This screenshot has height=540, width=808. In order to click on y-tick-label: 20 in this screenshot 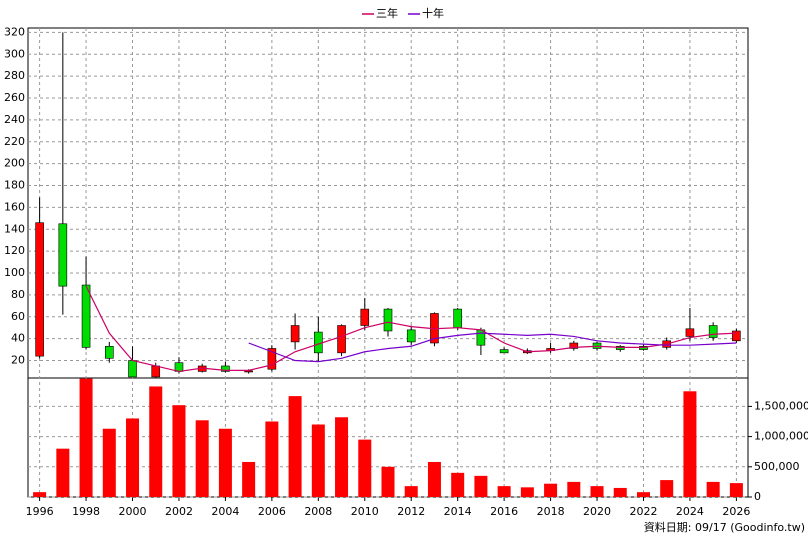, I will do `click(18, 360)`.